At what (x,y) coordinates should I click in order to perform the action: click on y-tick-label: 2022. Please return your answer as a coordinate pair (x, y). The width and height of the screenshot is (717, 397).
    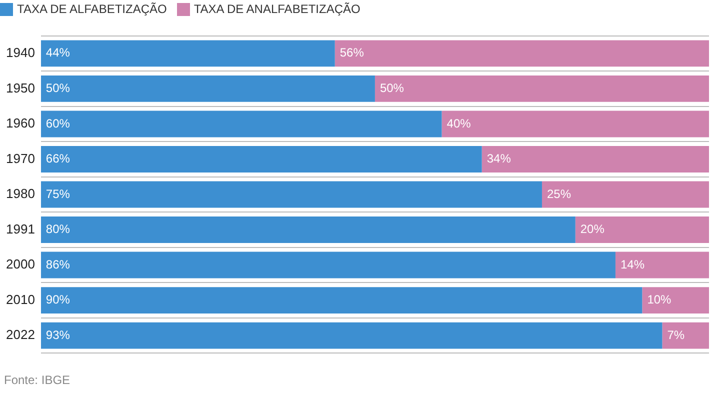
    Looking at the image, I should click on (20, 334).